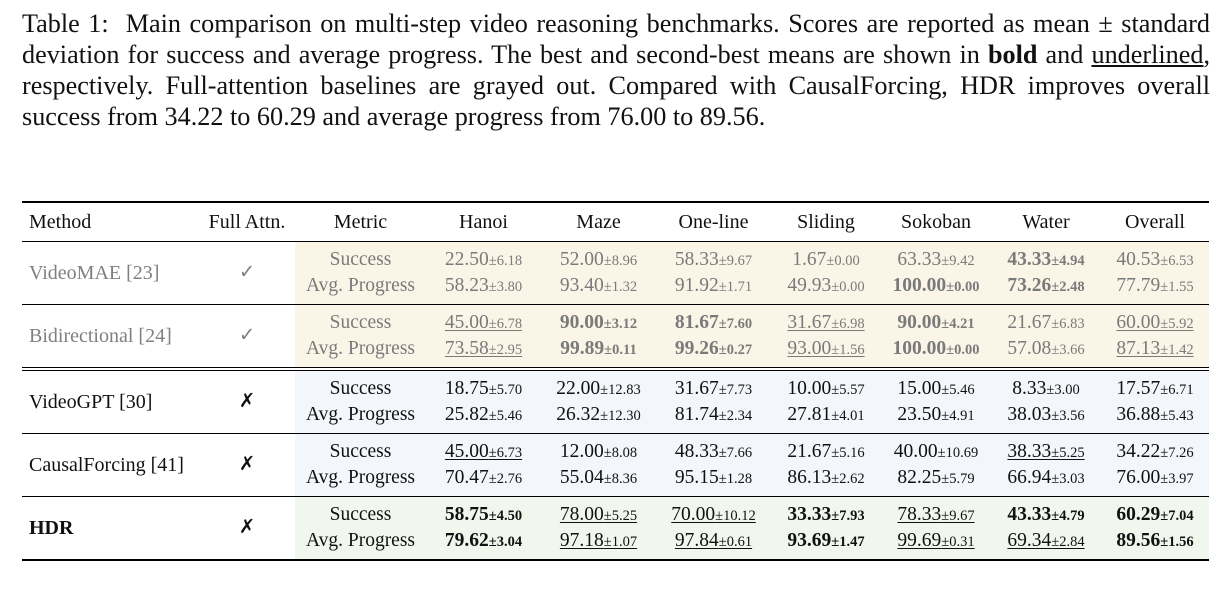 This screenshot has height=603, width=1226. Describe the element at coordinates (713, 221) in the screenshot. I see `header-one-line: One-line` at that location.